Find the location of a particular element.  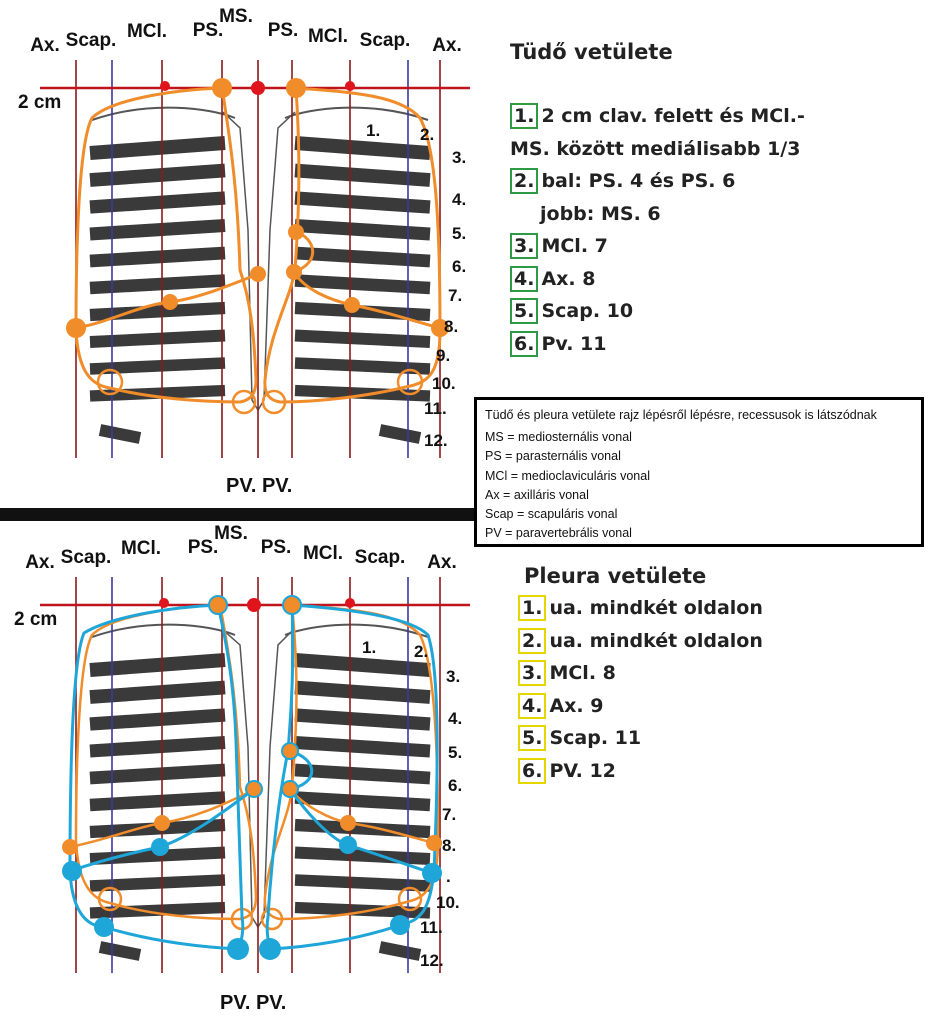

legend-text: Scap. 11 is located at coordinates (595, 738).